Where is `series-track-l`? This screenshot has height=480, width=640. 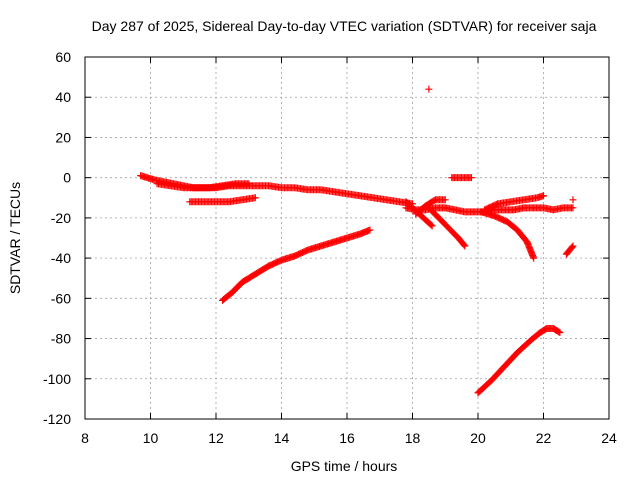 series-track-l is located at coordinates (519, 361).